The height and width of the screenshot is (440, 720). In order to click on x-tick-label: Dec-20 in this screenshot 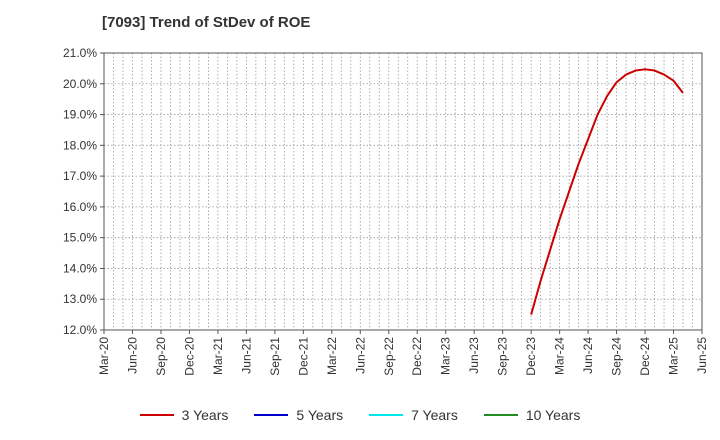, I will do `click(189, 356)`.